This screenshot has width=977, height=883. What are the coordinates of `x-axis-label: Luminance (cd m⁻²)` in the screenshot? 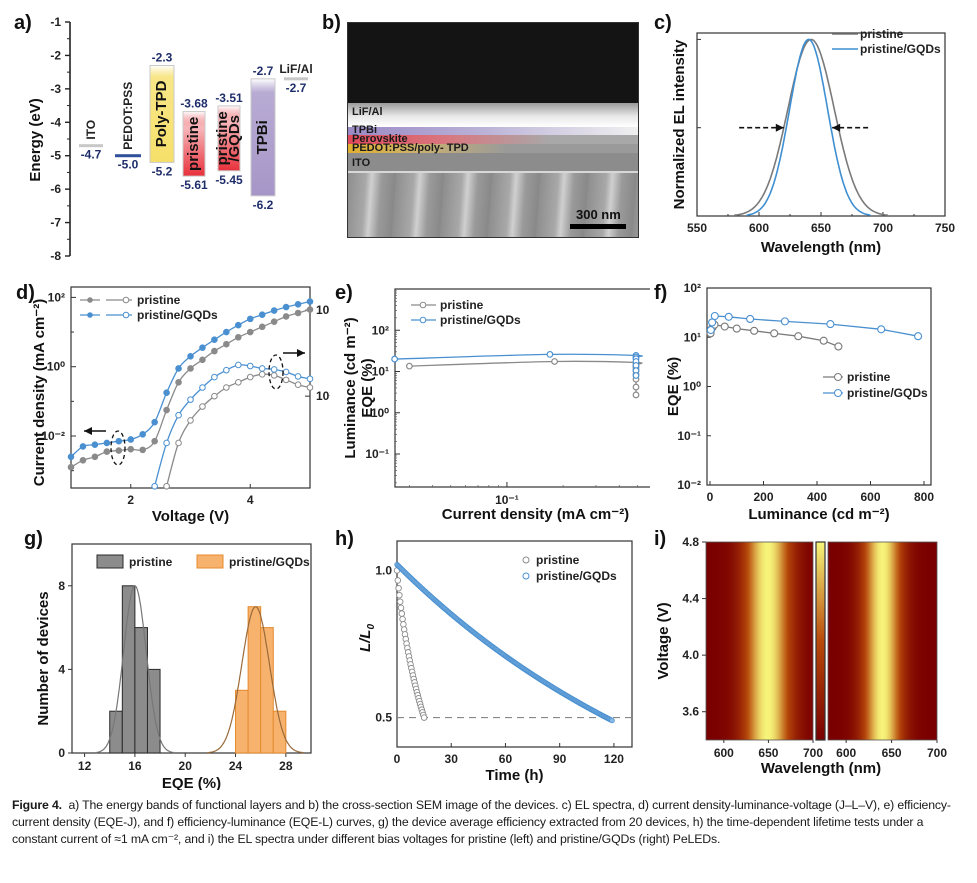 It's located at (818, 514).